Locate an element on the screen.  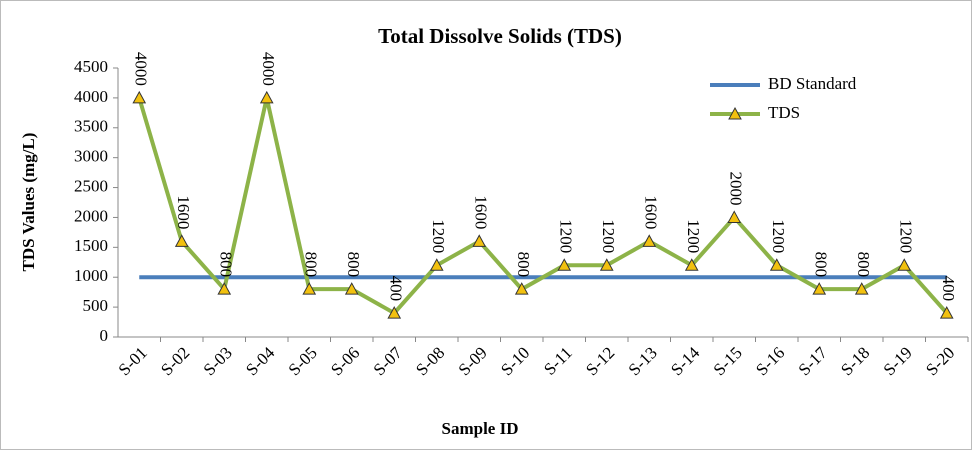
y-tick-label: 2500 is located at coordinates (91, 185).